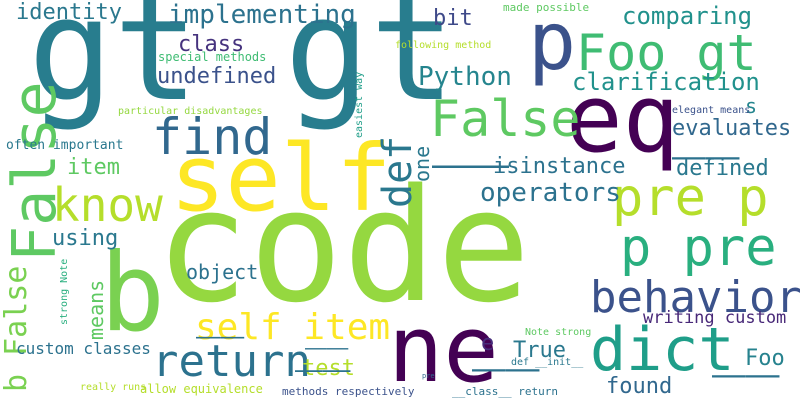  Describe the element at coordinates (666, 82) in the screenshot. I see `word-clarification: clarification` at that location.